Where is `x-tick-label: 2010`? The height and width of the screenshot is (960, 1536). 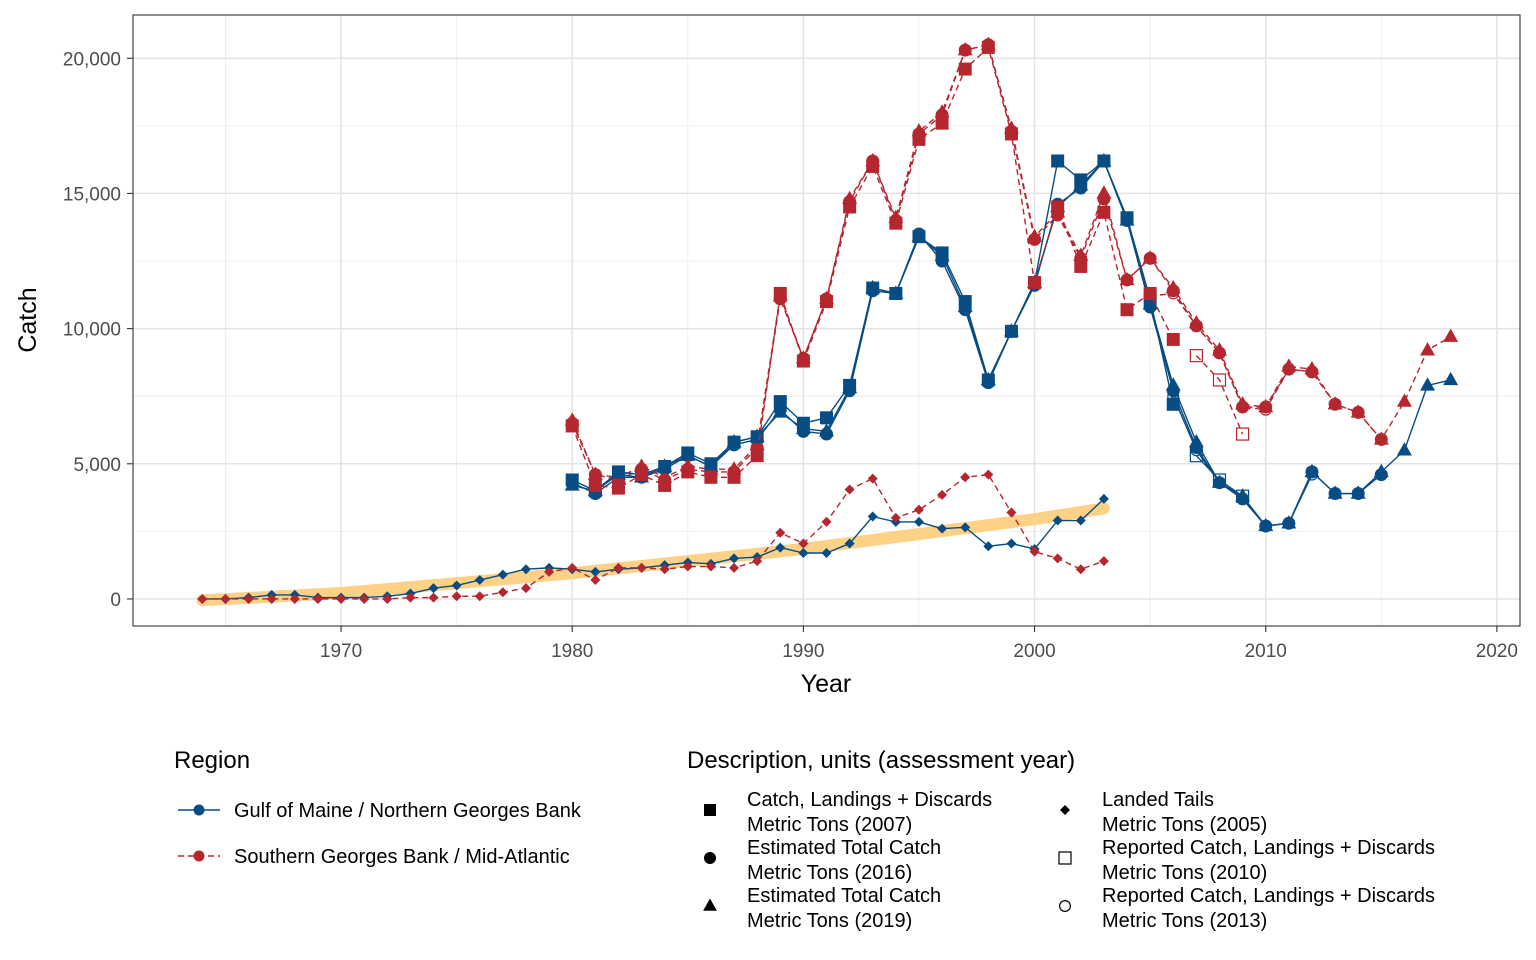 x-tick-label: 2010 is located at coordinates (1266, 651).